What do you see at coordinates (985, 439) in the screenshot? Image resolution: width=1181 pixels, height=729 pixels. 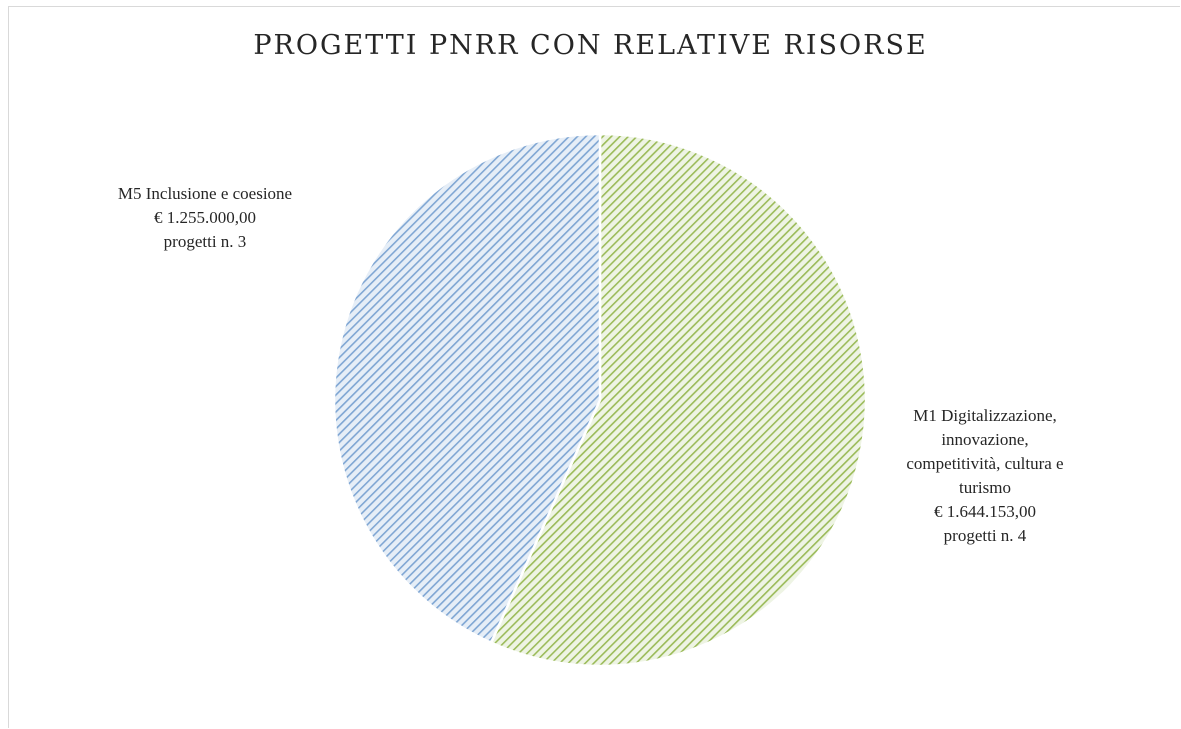 I see `data-label-m1-category-line2: innovazione,` at bounding box center [985, 439].